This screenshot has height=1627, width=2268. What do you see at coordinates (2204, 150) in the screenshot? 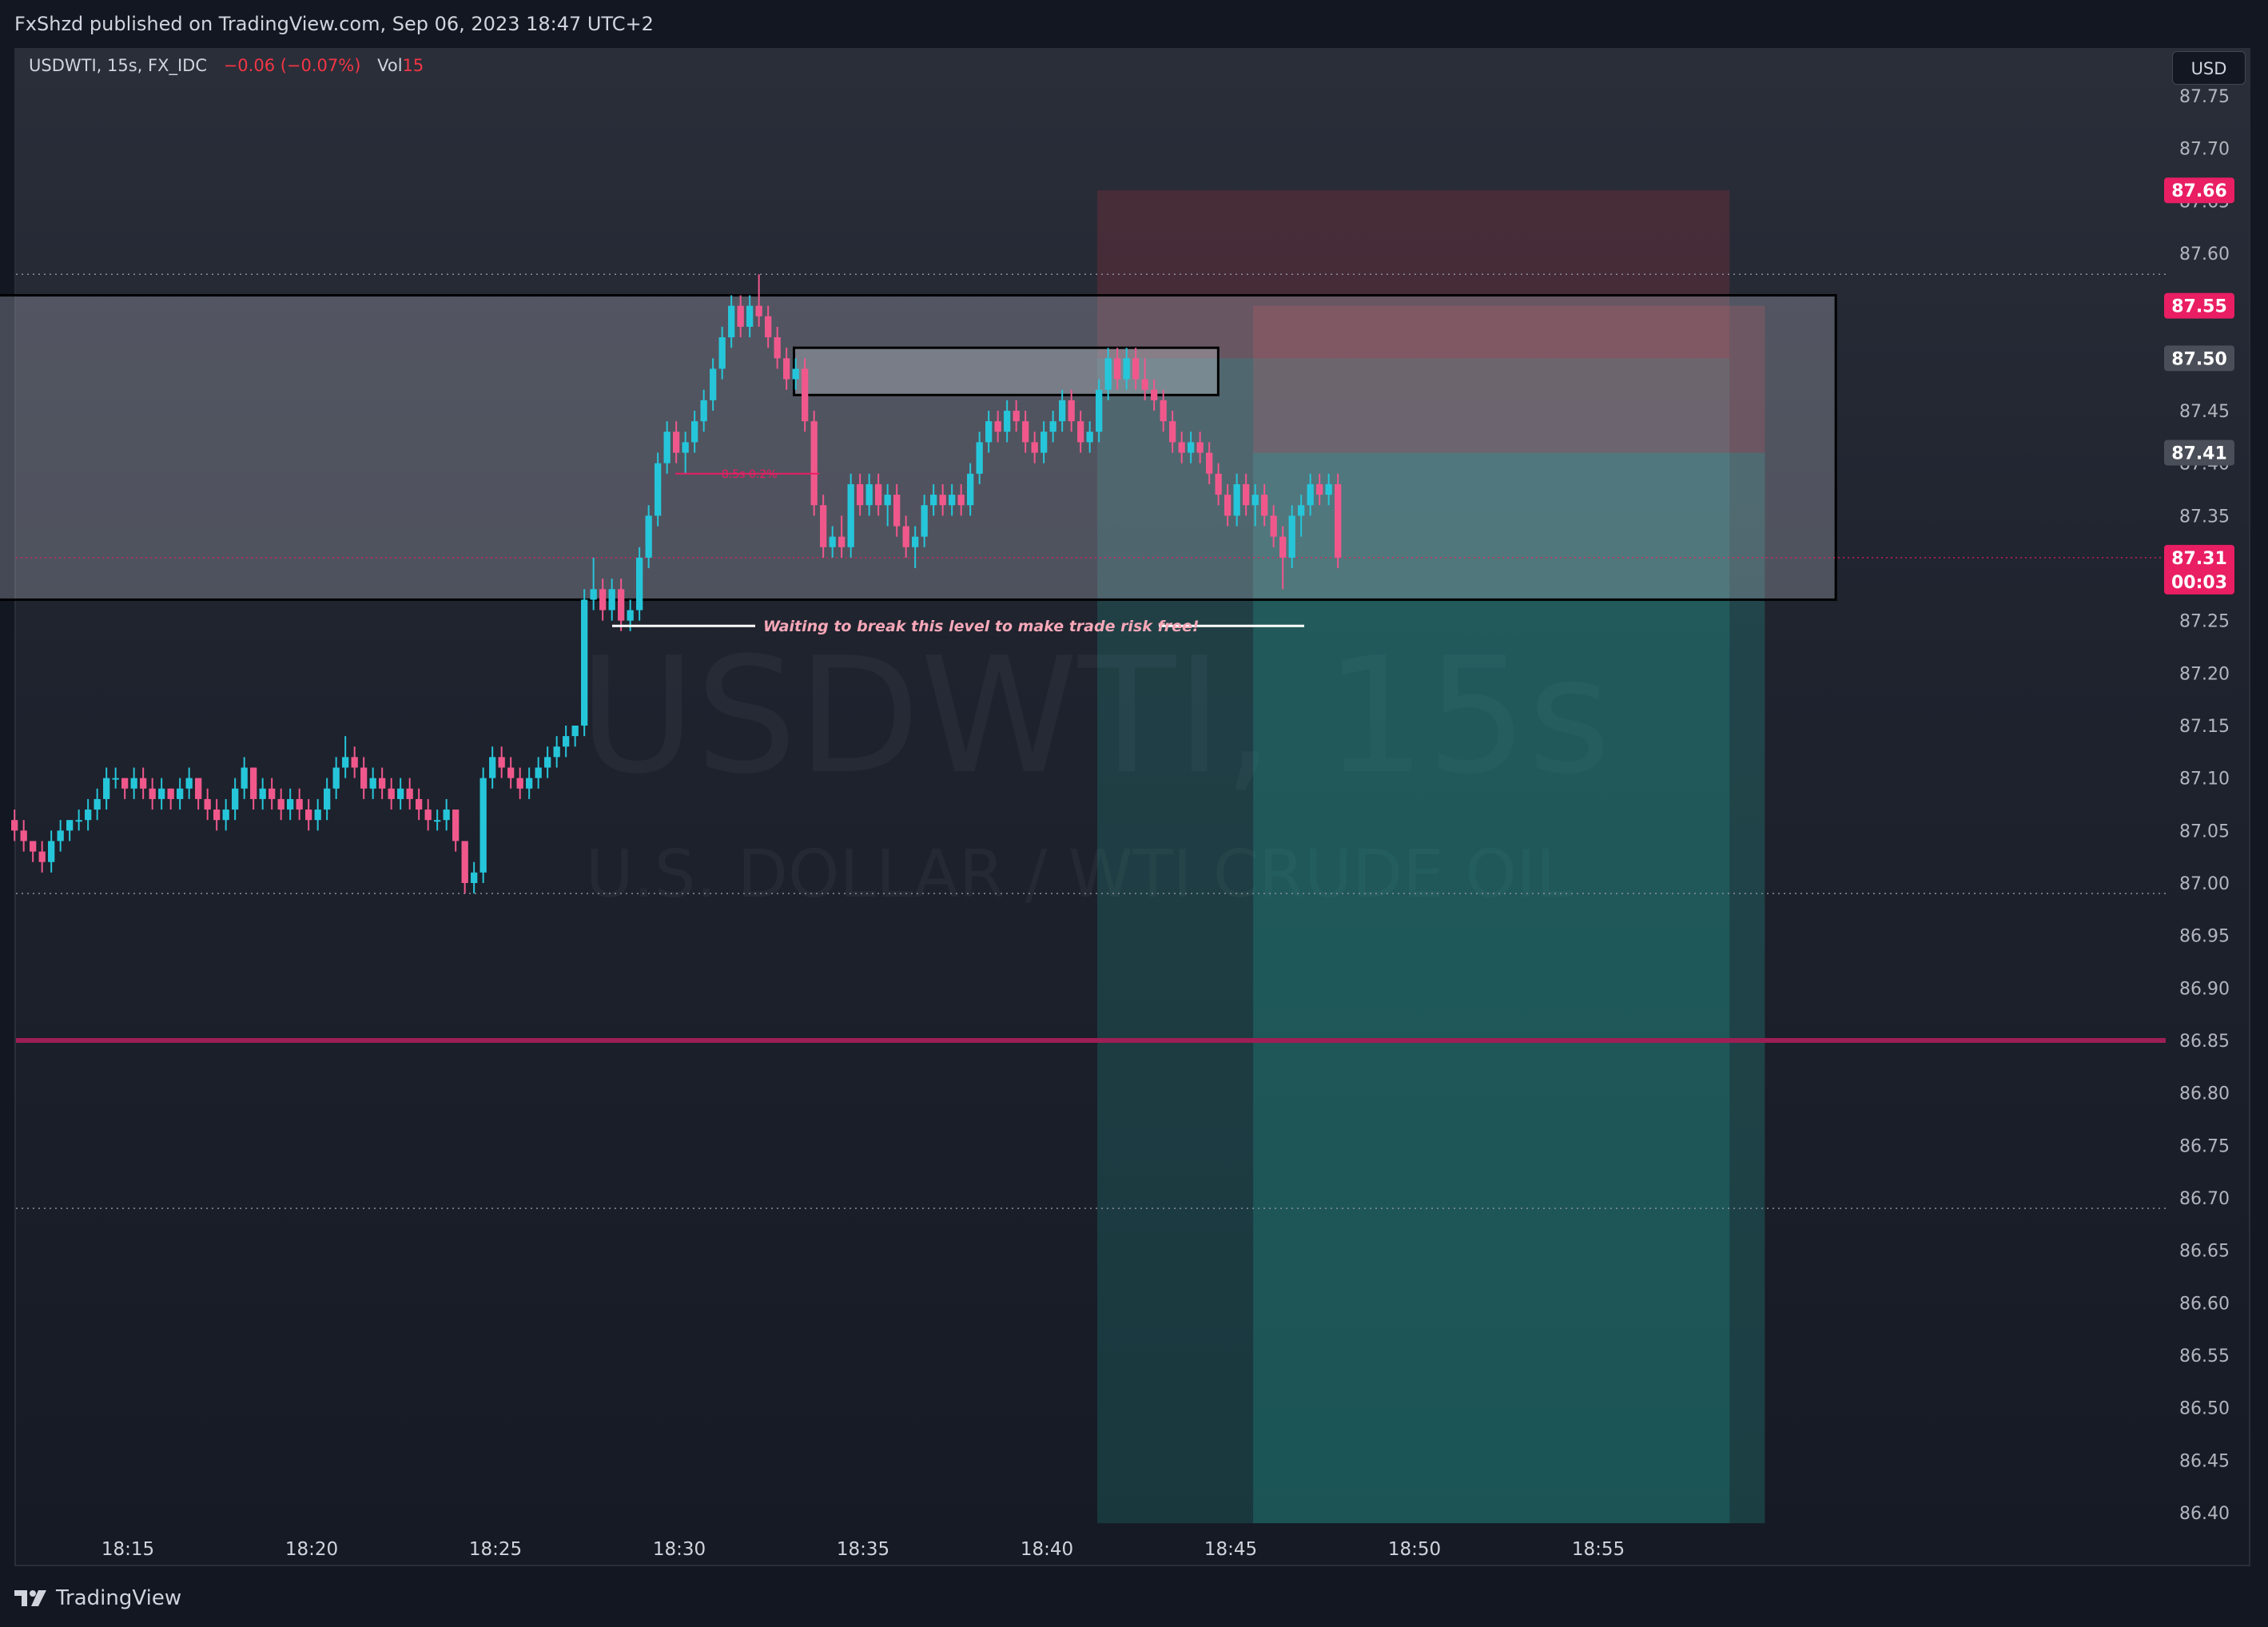
I see `price-tick-label: 87.70` at bounding box center [2204, 150].